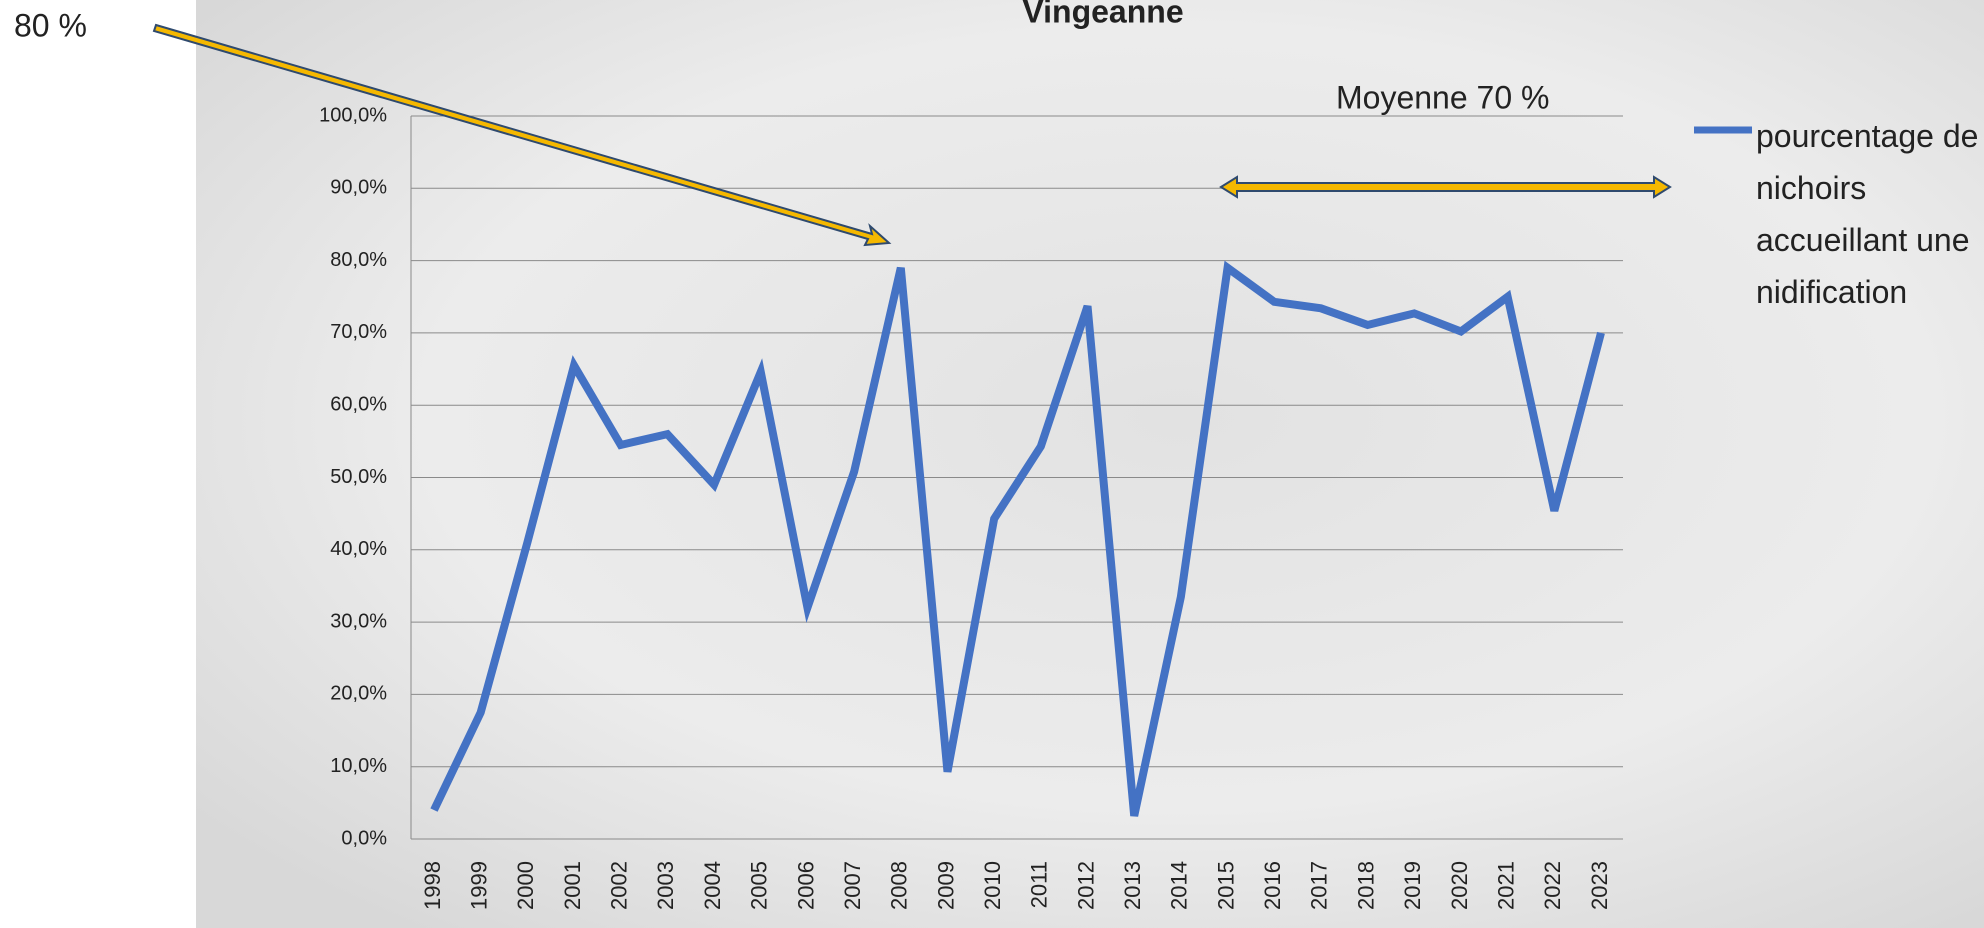 The image size is (1984, 928). What do you see at coordinates (1412, 885) in the screenshot?
I see `x-tick-label: 2019` at bounding box center [1412, 885].